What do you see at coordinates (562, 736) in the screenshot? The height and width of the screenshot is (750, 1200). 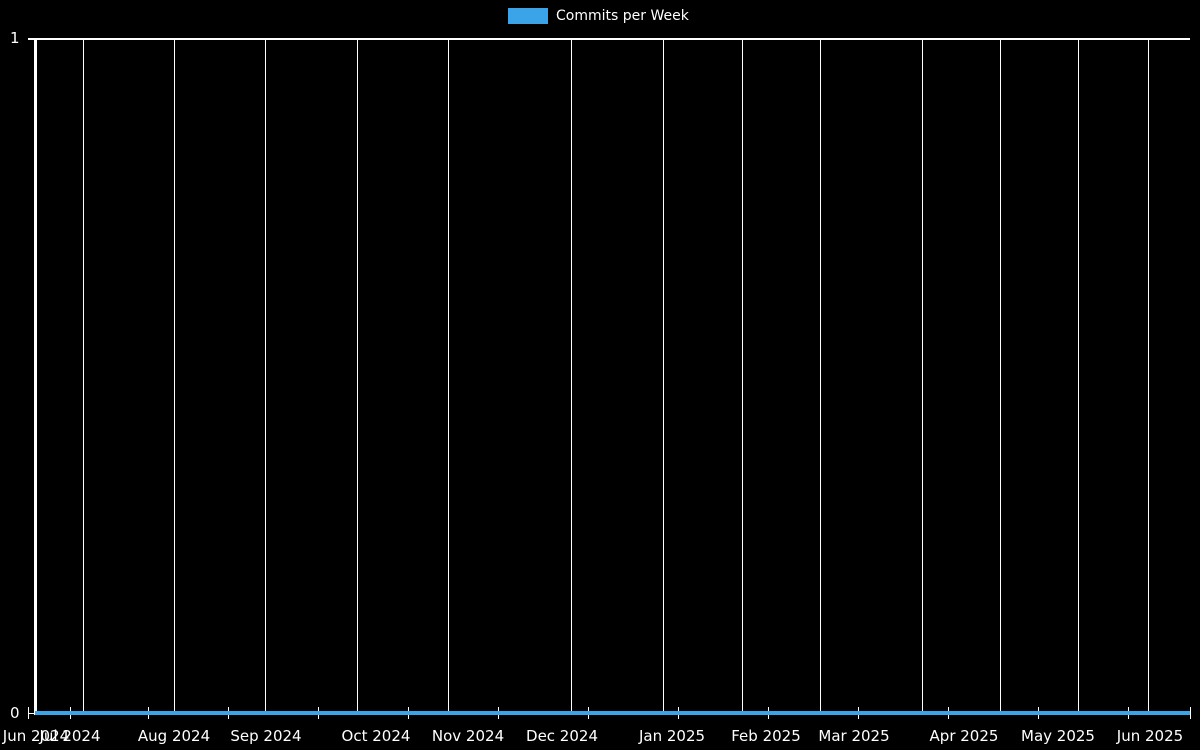 I see `x-tick-label: Dec 2024` at bounding box center [562, 736].